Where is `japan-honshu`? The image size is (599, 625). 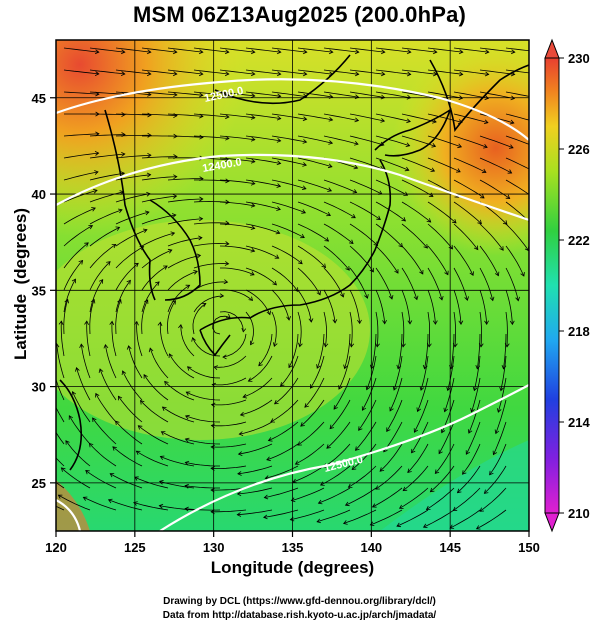 japan-honshu is located at coordinates (295, 245).